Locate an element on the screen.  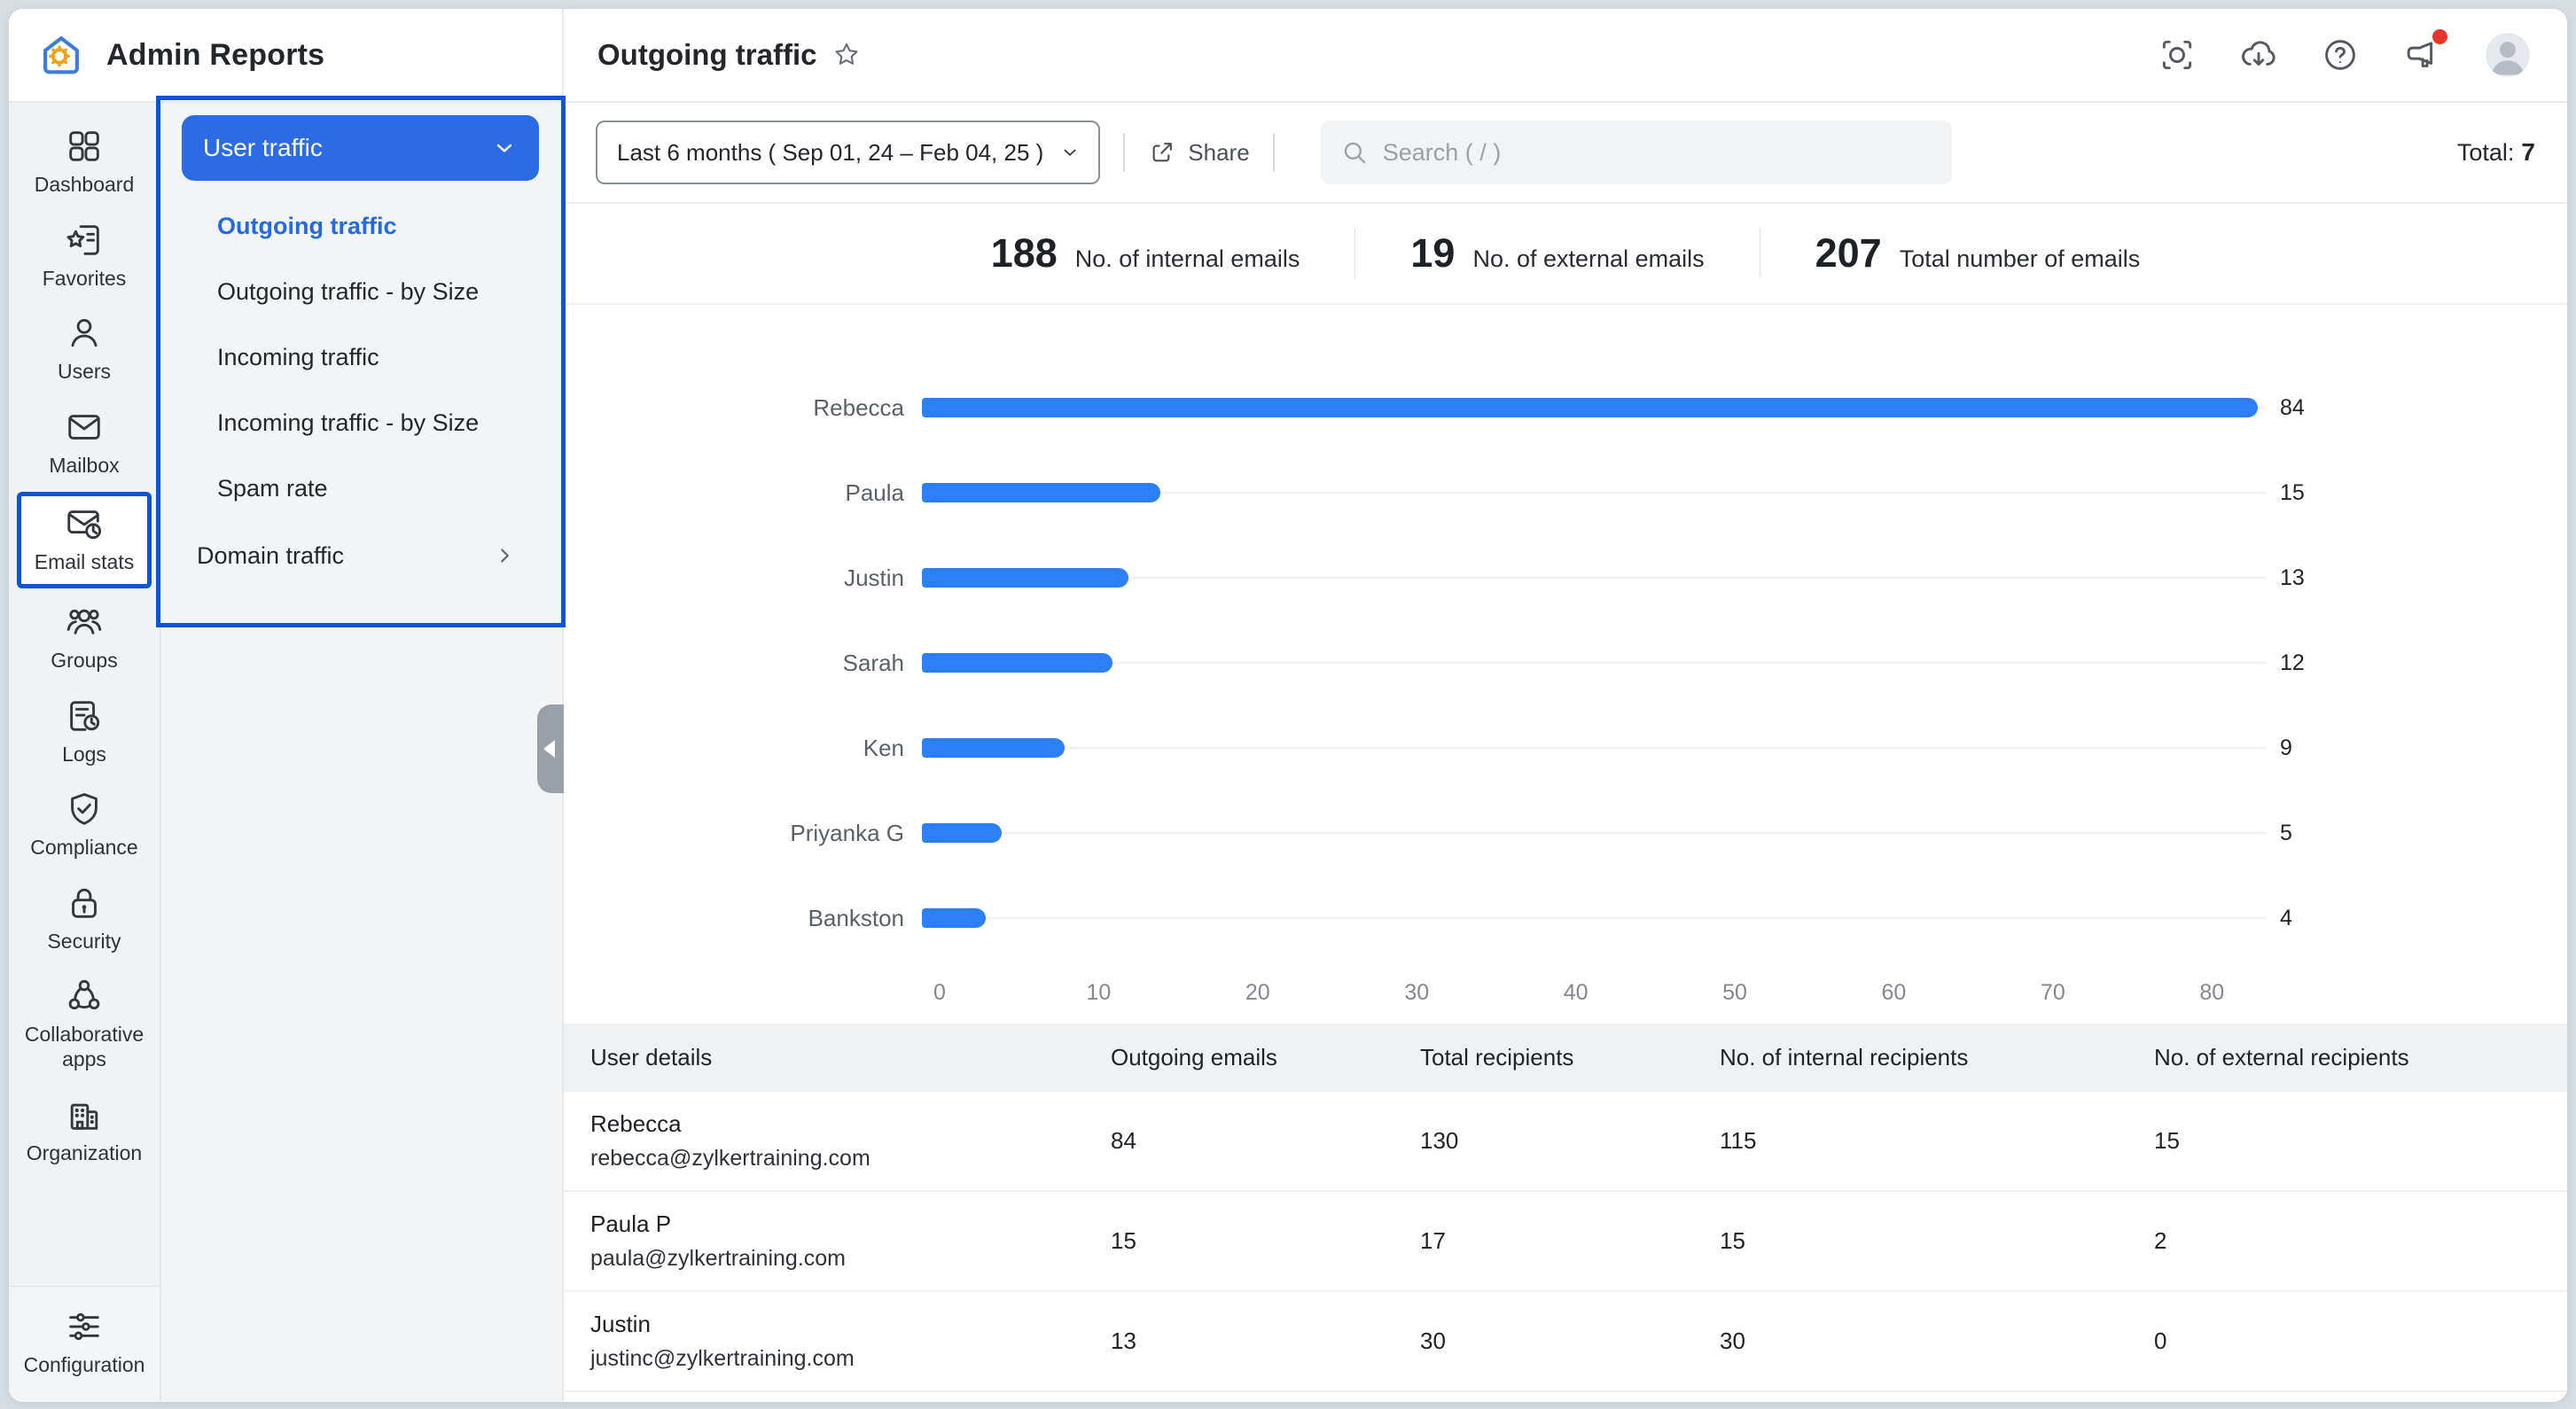
chart-value-label: 12 is located at coordinates (2292, 662).